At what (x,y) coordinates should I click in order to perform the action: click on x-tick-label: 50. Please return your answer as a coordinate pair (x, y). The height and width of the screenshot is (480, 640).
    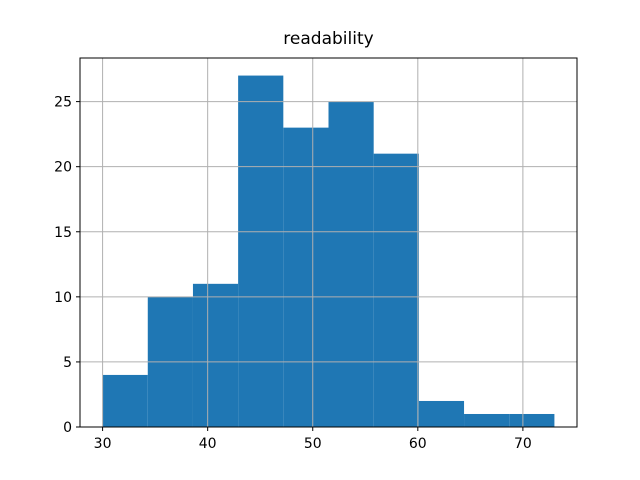
    Looking at the image, I should click on (313, 444).